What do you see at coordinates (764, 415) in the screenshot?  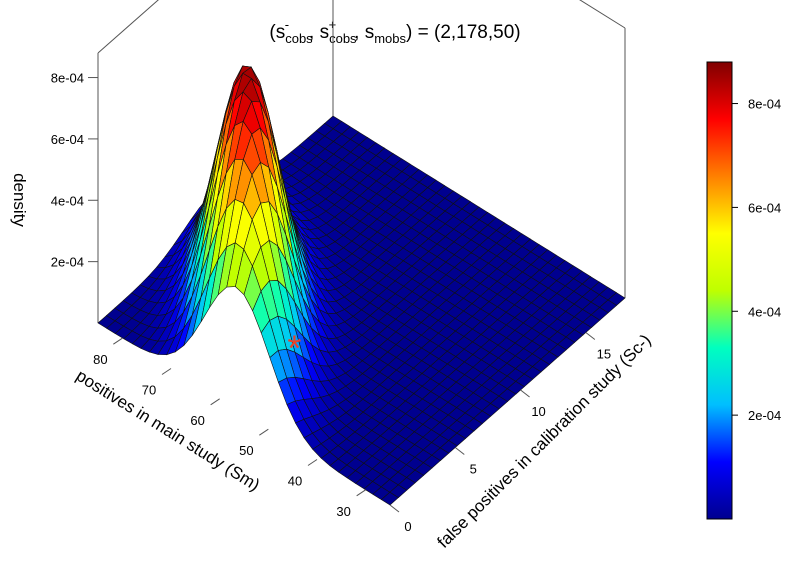 I see `colorbar-tick-label: 2e-04` at bounding box center [764, 415].